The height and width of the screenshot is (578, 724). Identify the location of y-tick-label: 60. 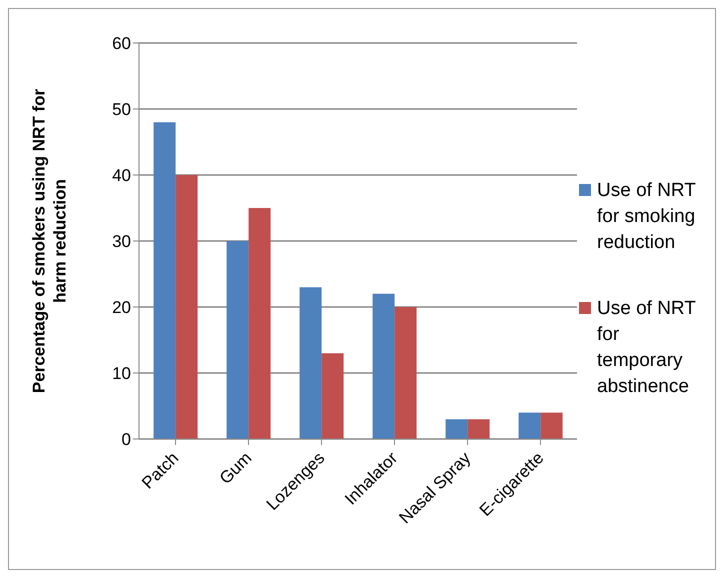
(121, 44).